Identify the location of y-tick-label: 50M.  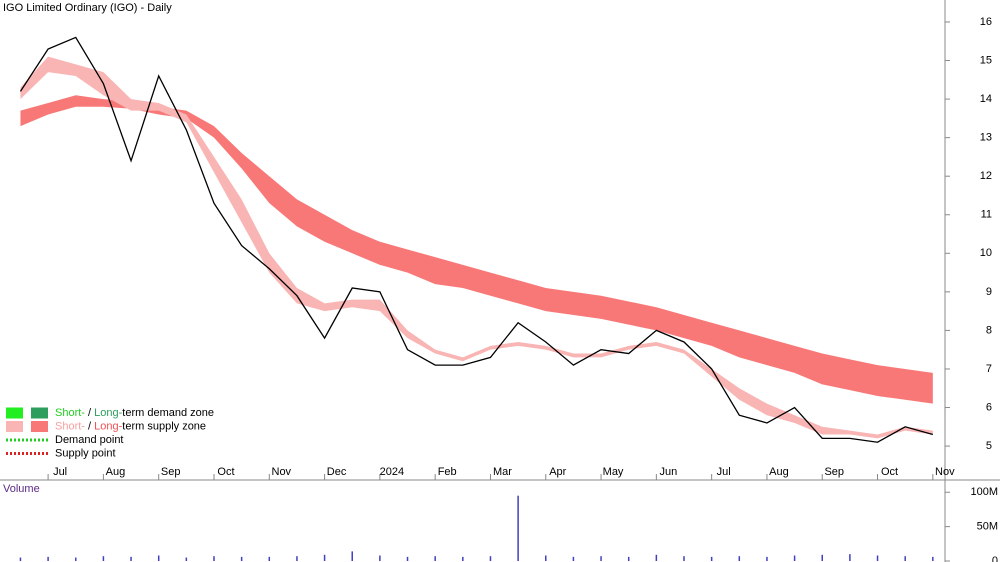
(987, 527).